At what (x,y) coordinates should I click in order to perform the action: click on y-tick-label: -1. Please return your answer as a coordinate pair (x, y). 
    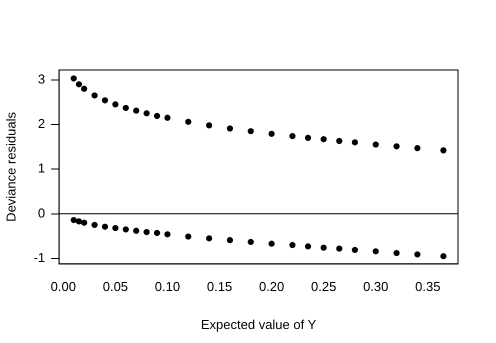
    Looking at the image, I should click on (40, 258).